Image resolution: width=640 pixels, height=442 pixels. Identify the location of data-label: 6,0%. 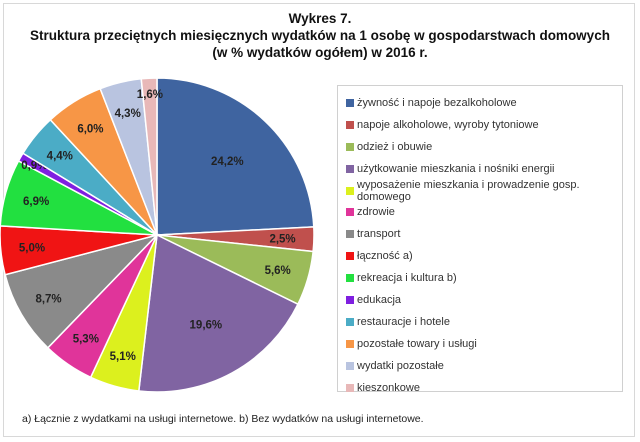
(90, 129).